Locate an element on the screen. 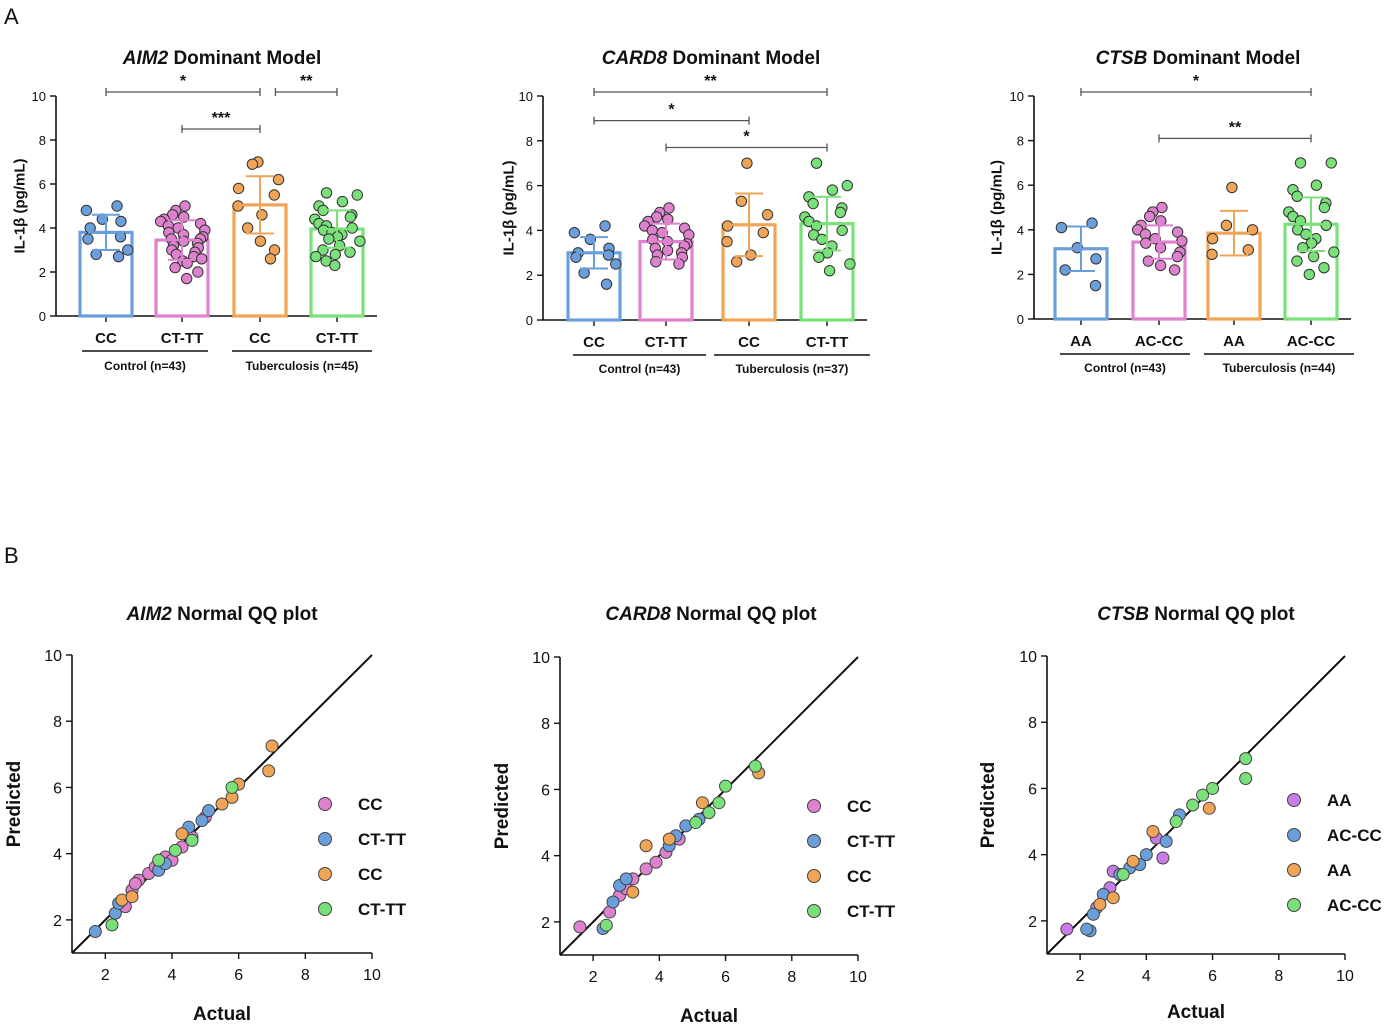 The width and height of the screenshot is (1392, 1026). chart-title: AIM2 Dominant Model is located at coordinates (221, 58).